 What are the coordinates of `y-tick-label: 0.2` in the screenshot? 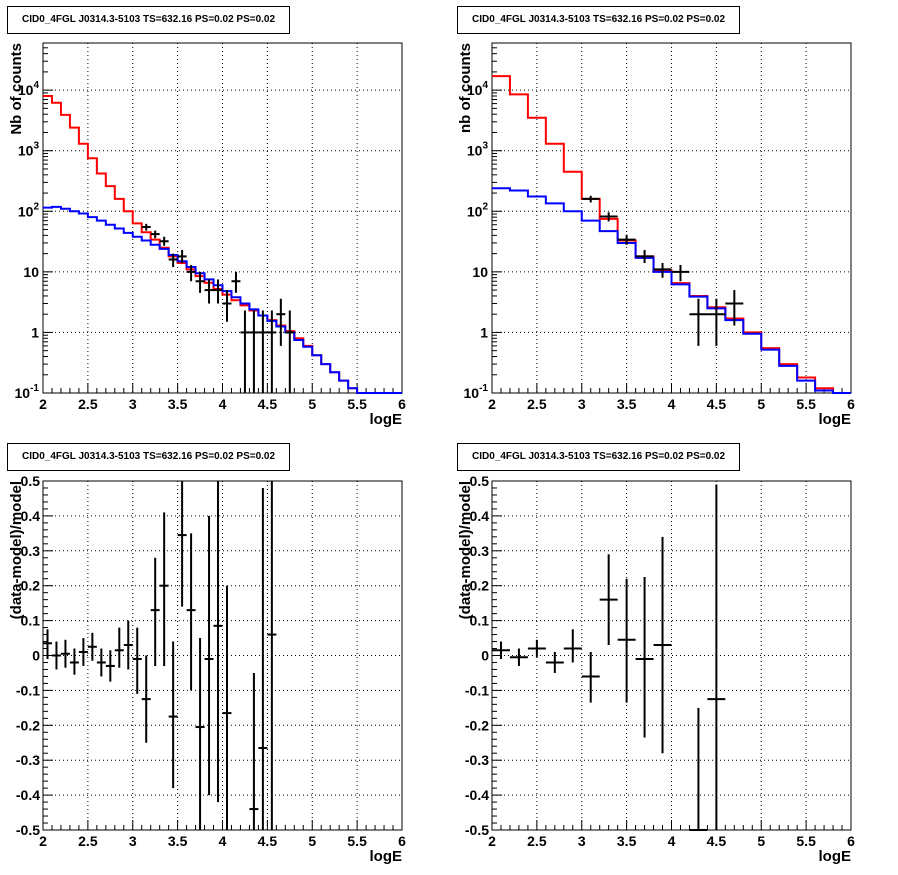 It's located at (31, 586).